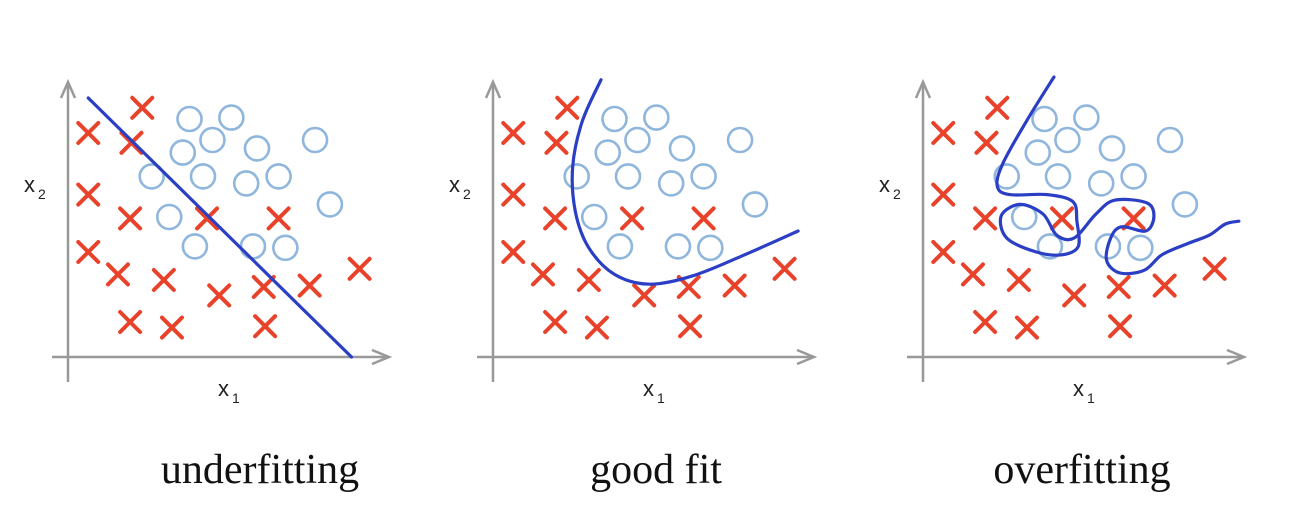 The image size is (1312, 528). Describe the element at coordinates (656, 470) in the screenshot. I see `caption-good-fit: good fit` at that location.